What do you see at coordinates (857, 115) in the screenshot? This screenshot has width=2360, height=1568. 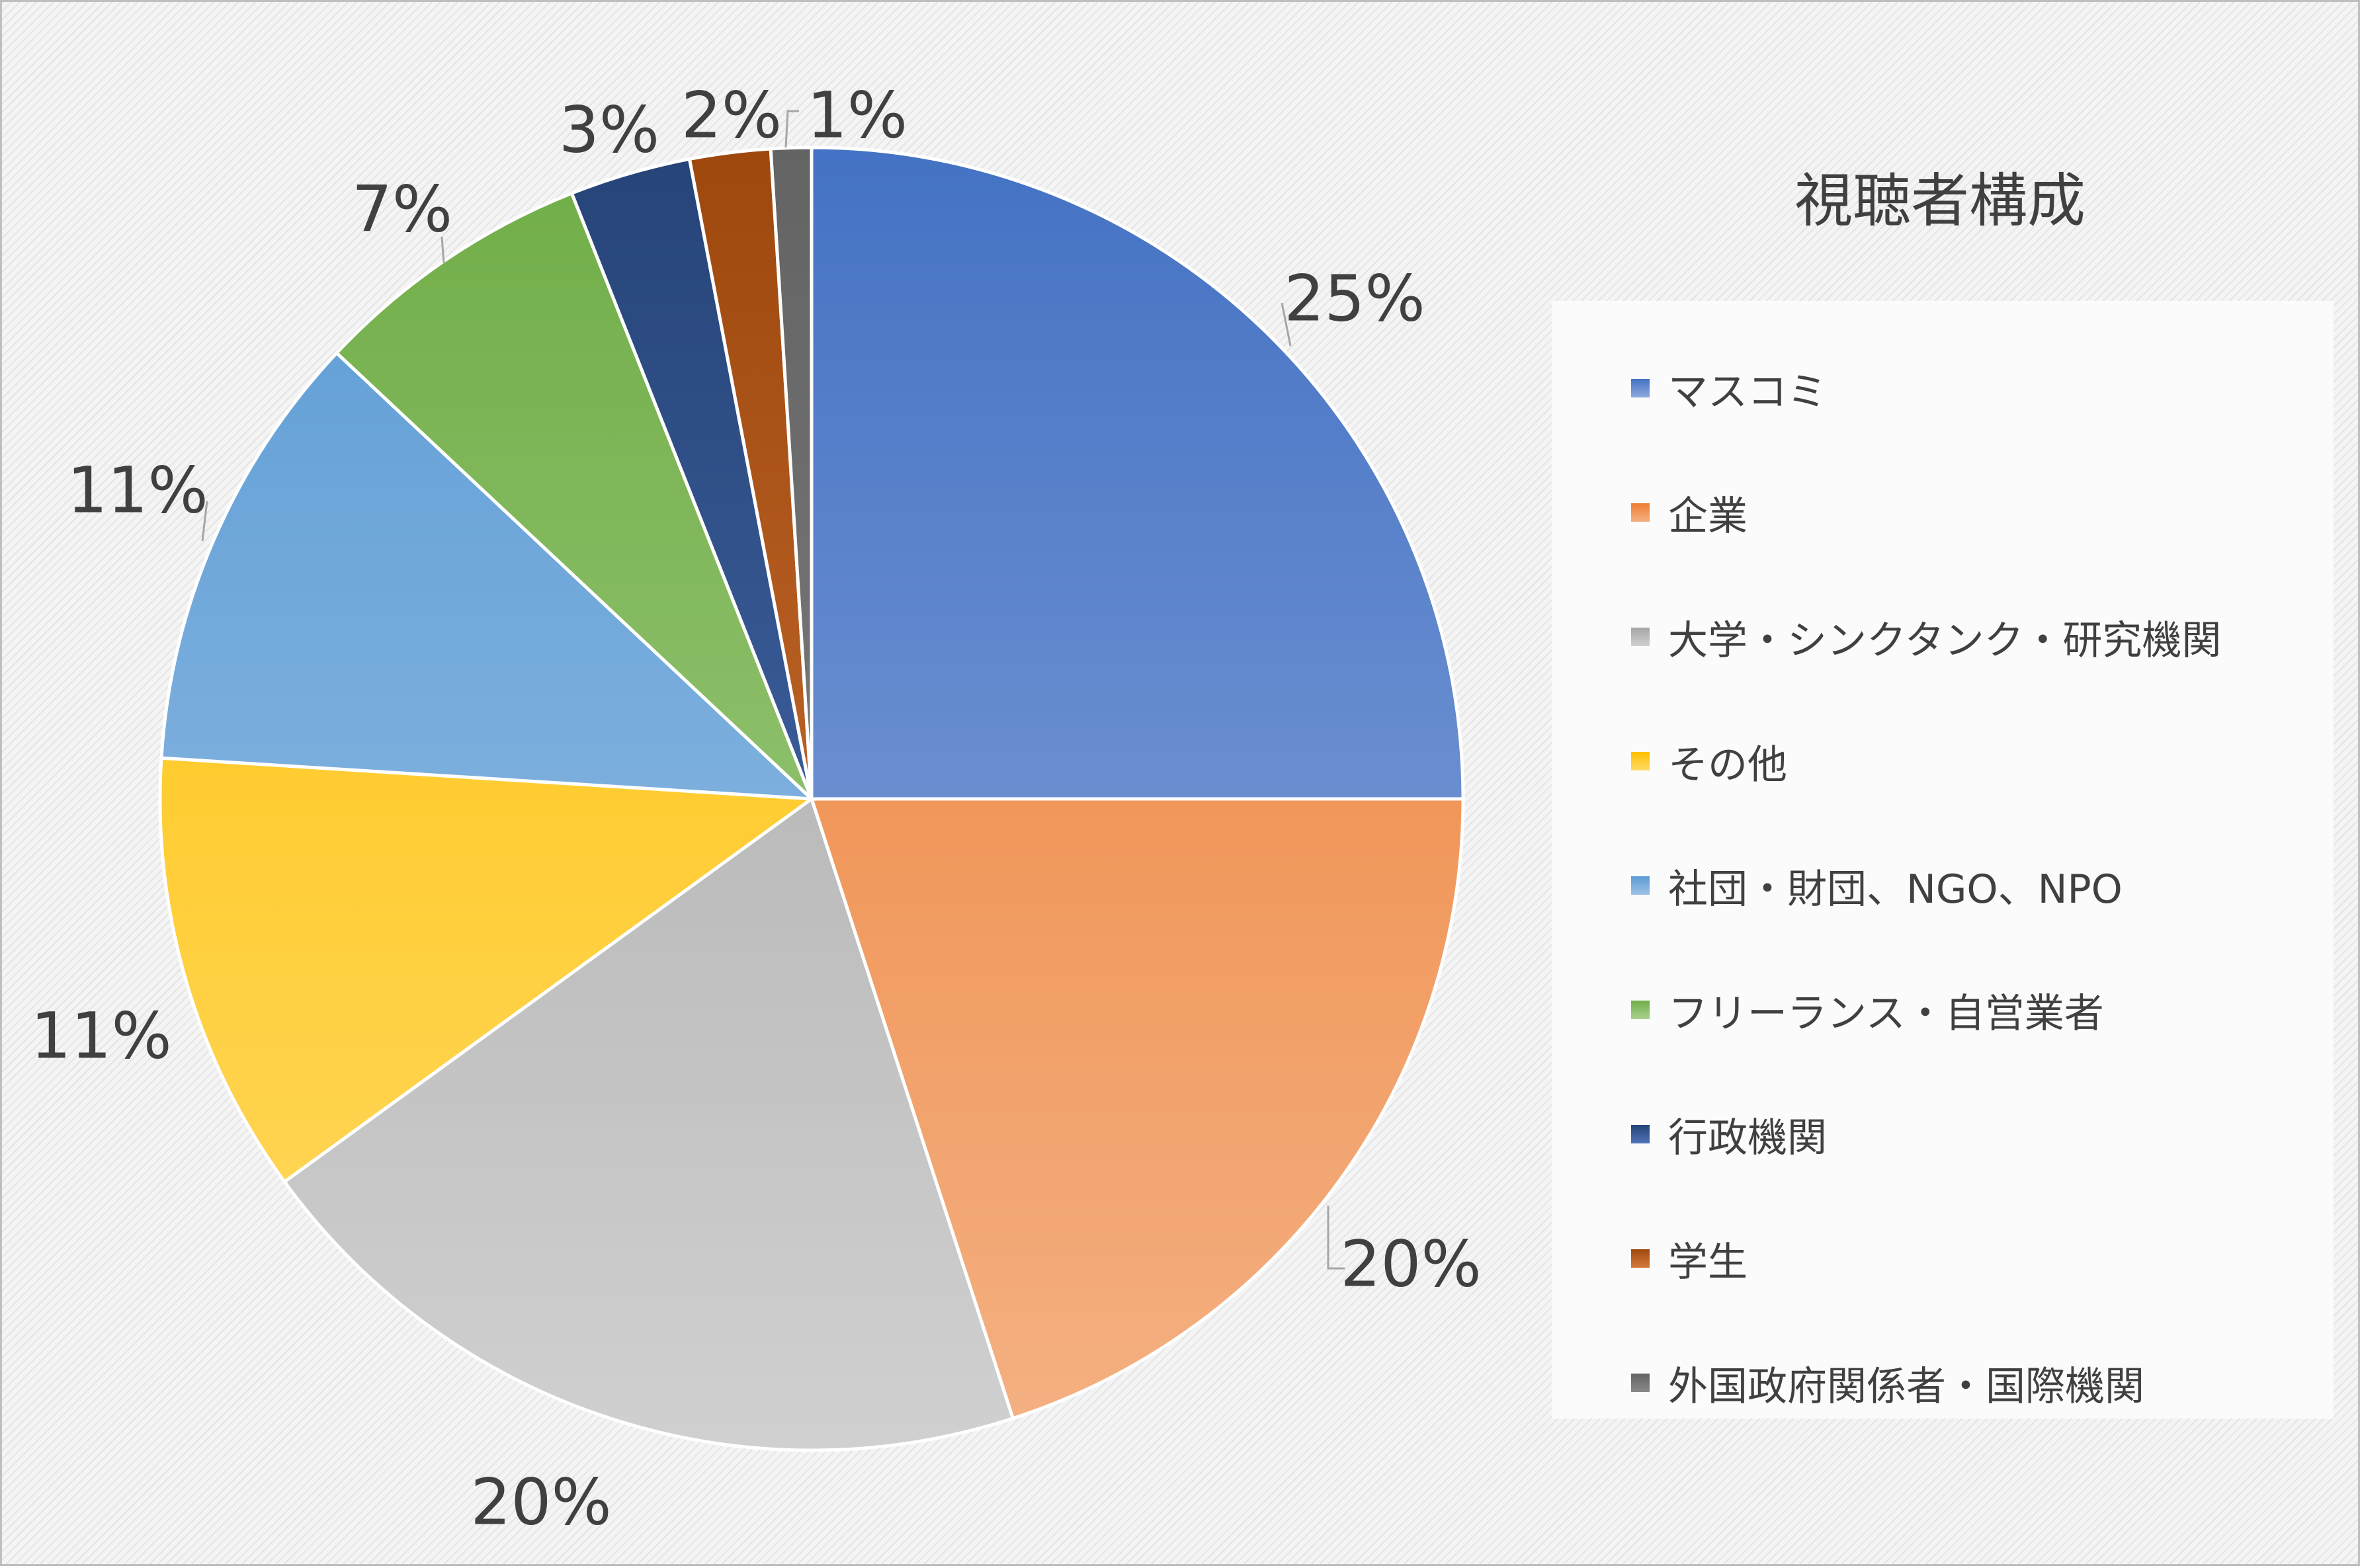 I see `data-label: 1%` at bounding box center [857, 115].